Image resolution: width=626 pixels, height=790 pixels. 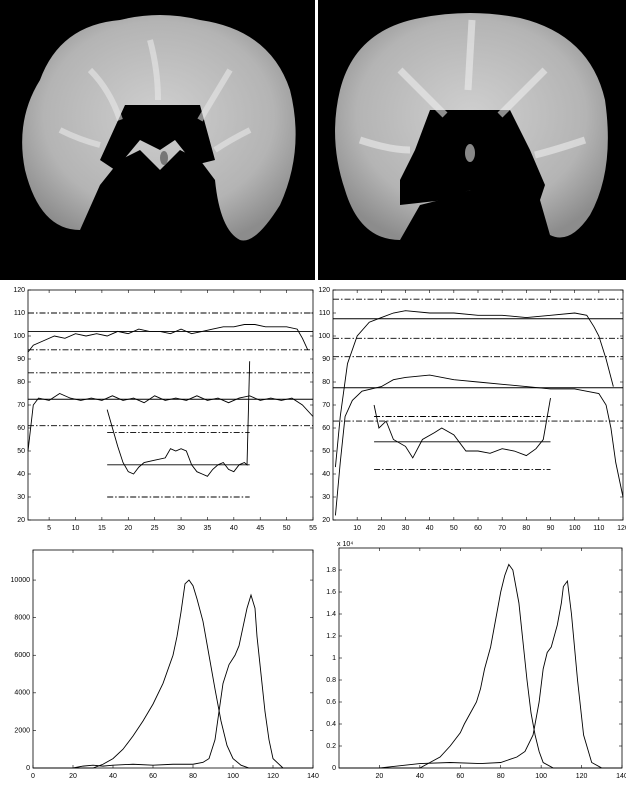 I want to click on y-tick-label: 8000, so click(x=22, y=617).